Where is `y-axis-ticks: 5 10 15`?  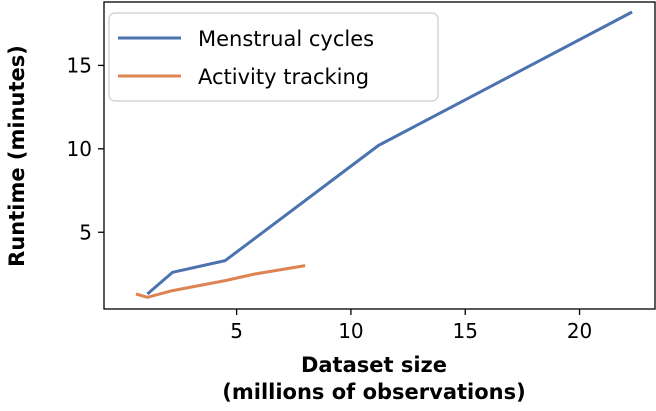 y-axis-ticks: 5 10 15 is located at coordinates (85, 148).